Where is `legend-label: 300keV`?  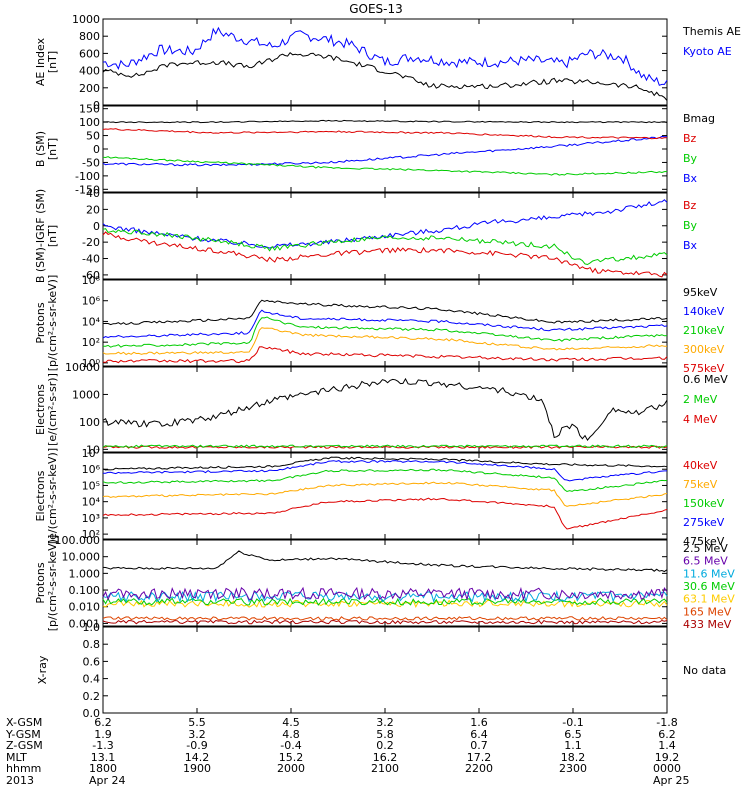
legend-label: 300keV is located at coordinates (704, 349).